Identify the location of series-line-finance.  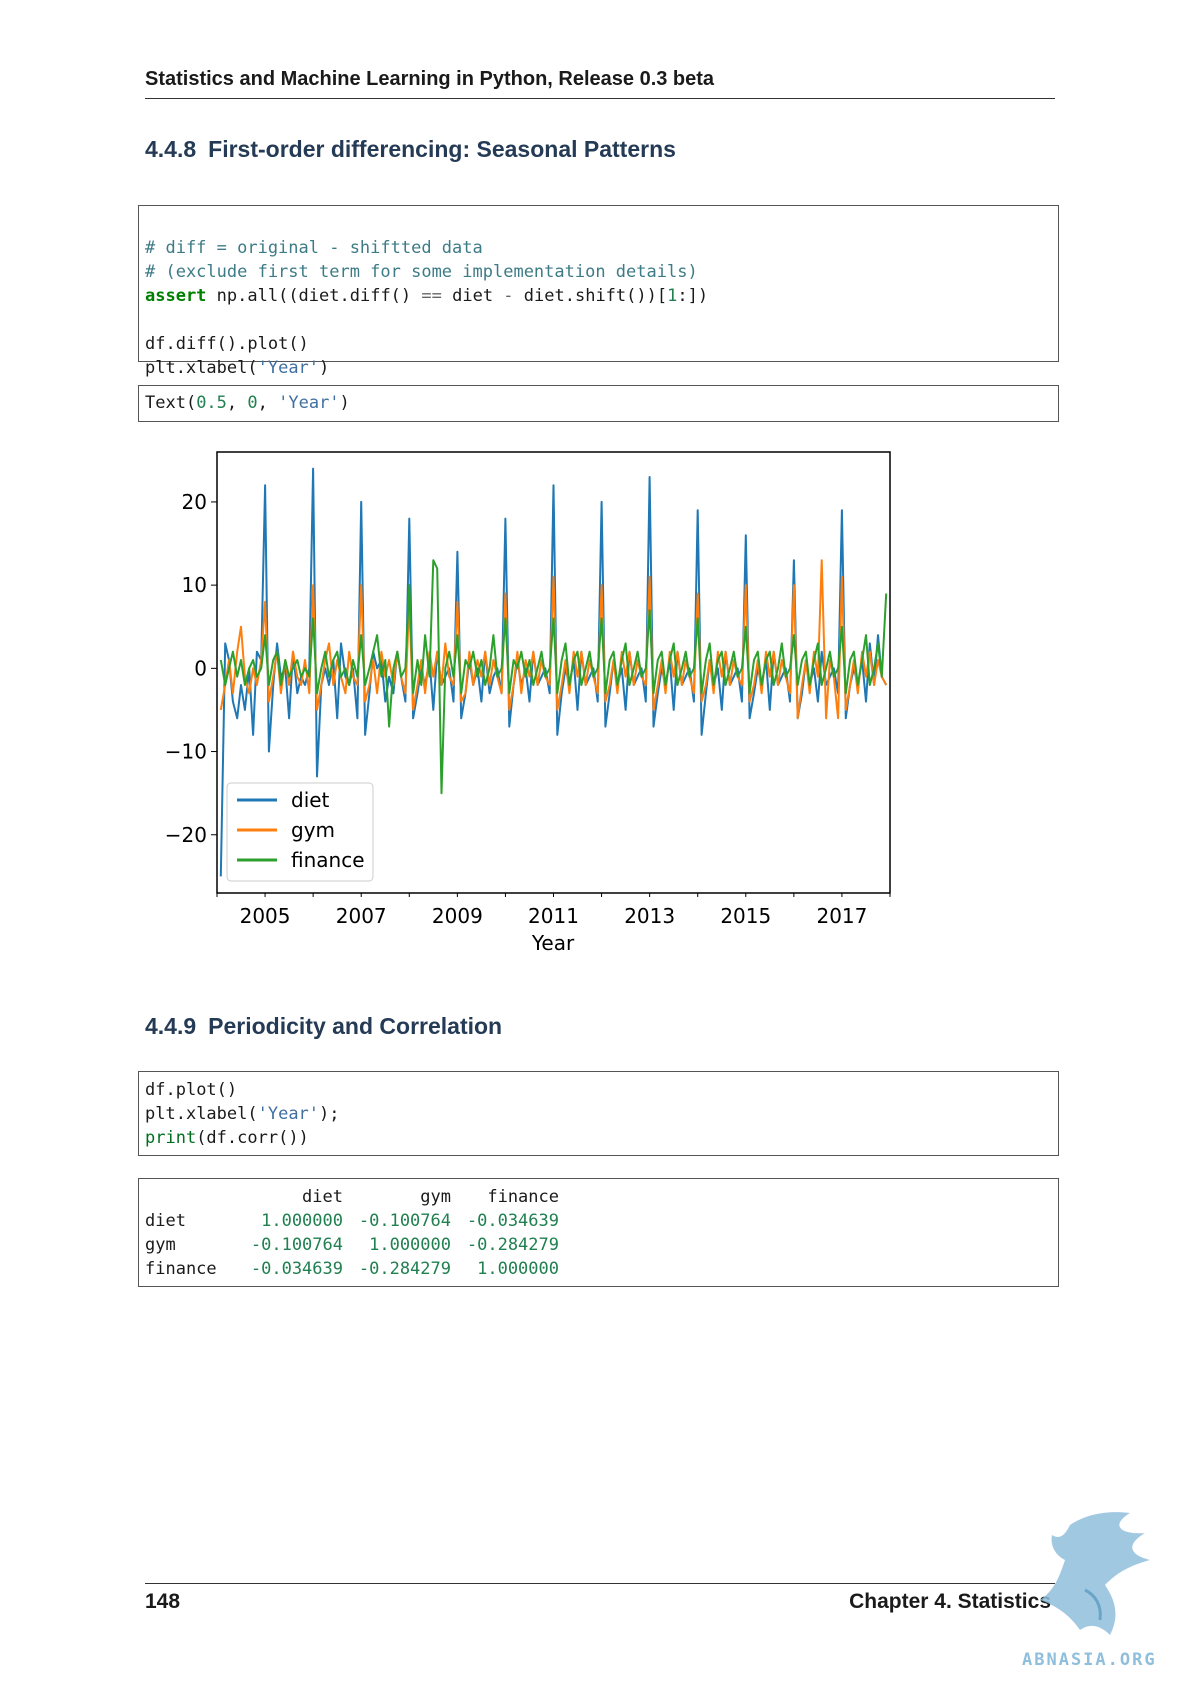
(553, 677).